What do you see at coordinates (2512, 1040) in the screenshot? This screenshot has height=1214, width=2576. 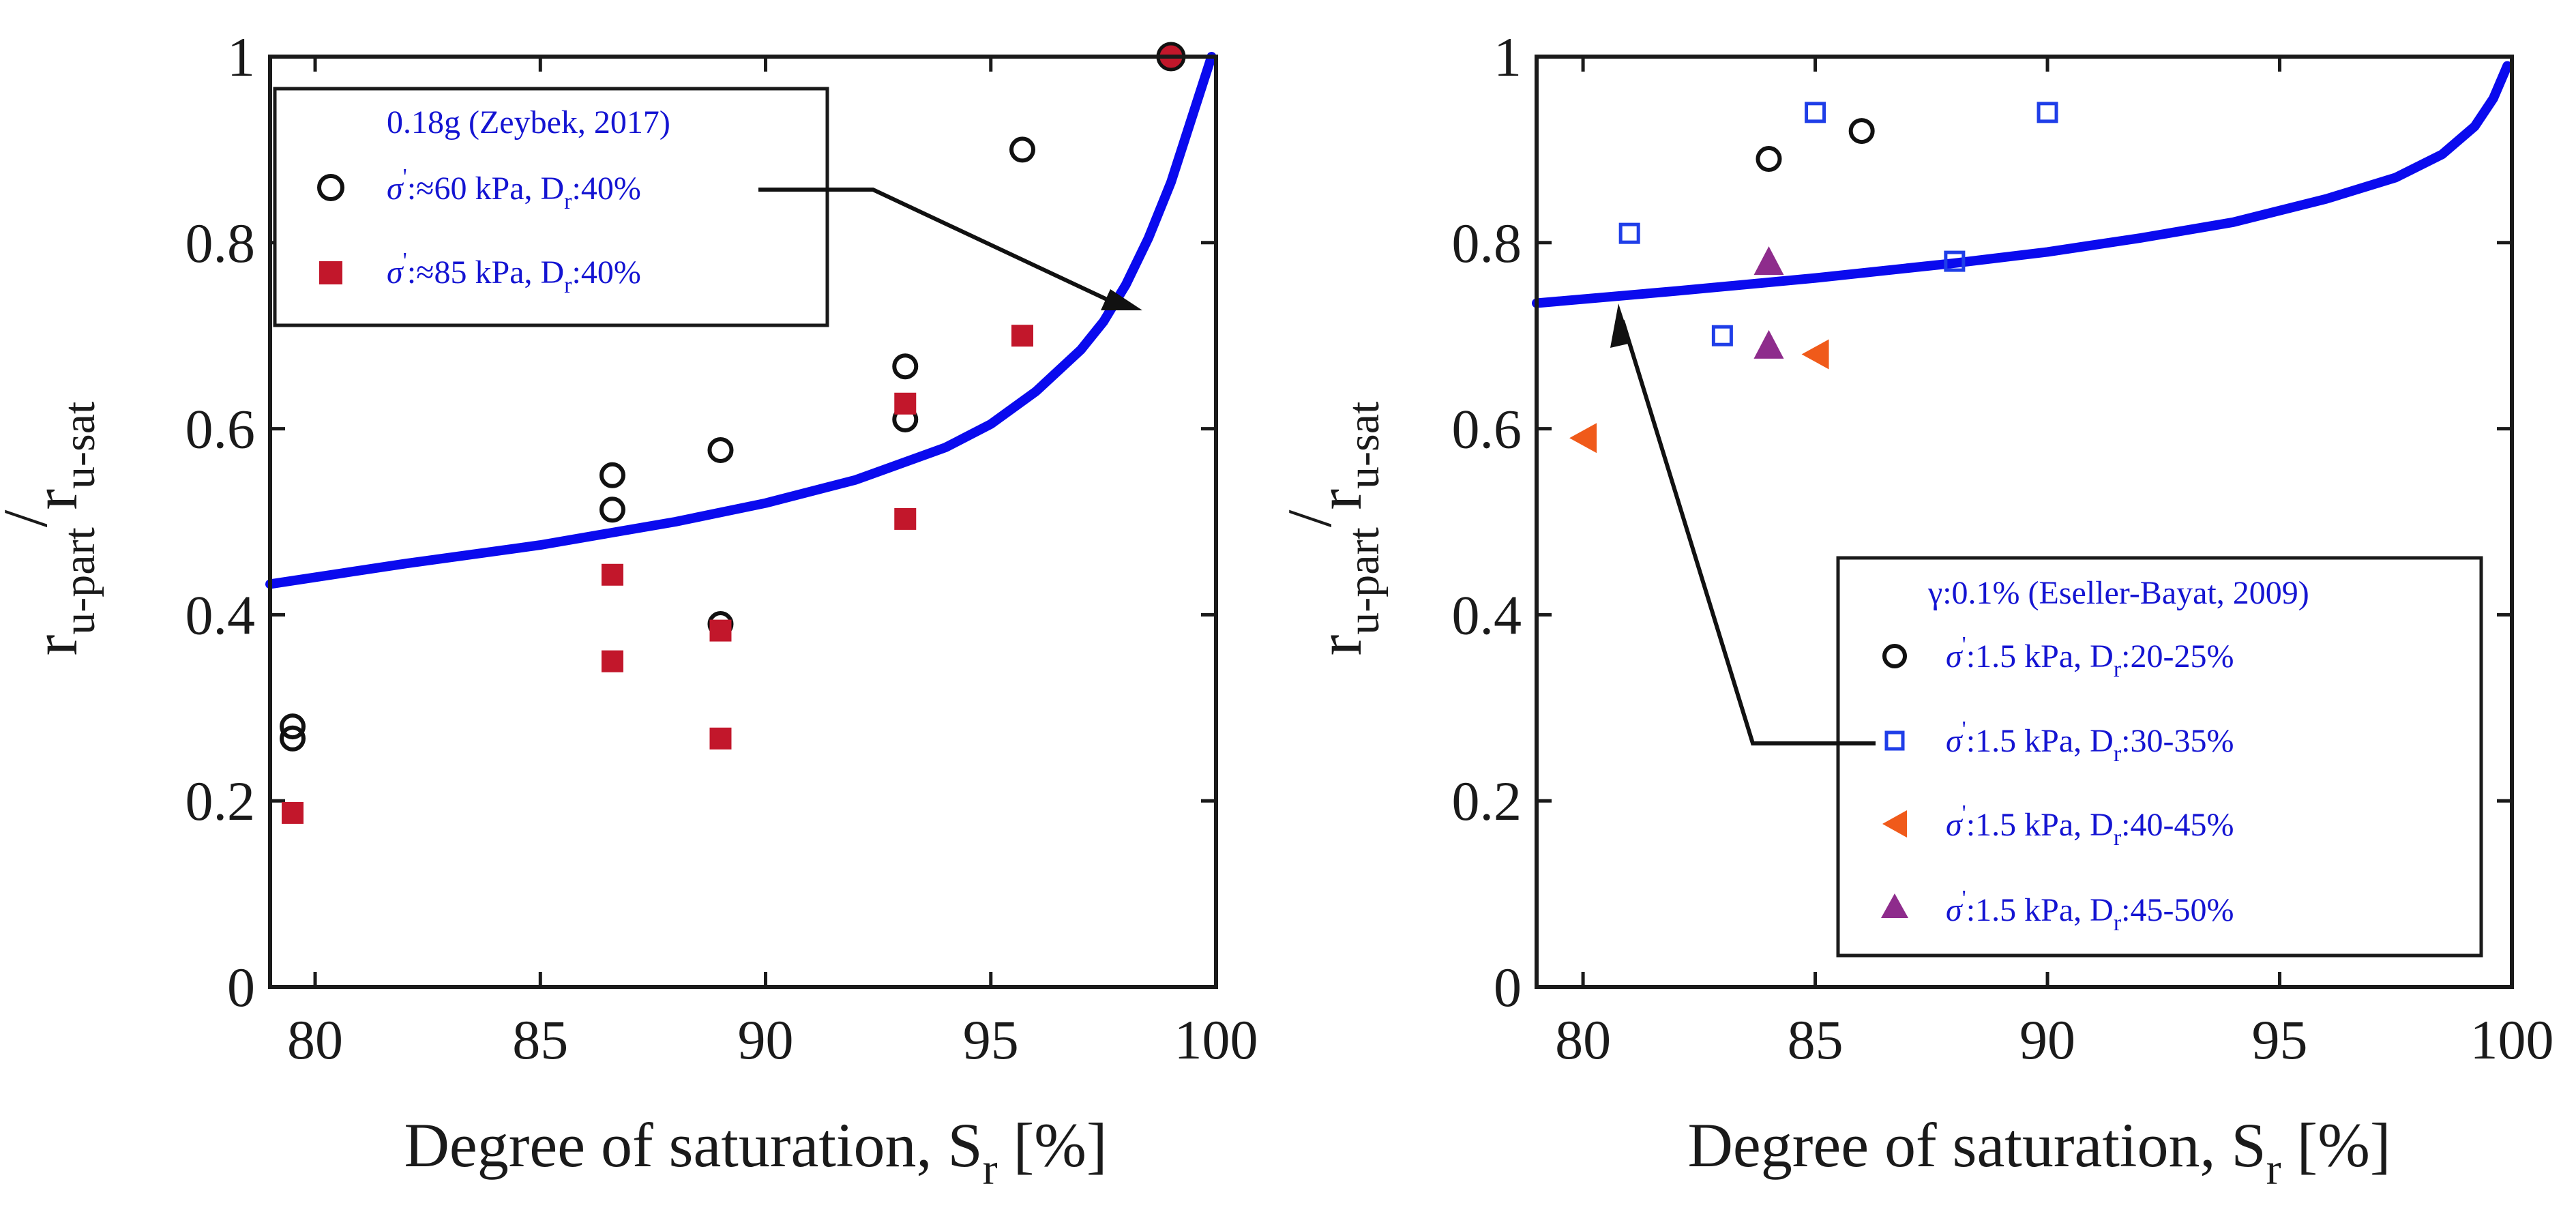 I see `right-x-tick-label: 100` at bounding box center [2512, 1040].